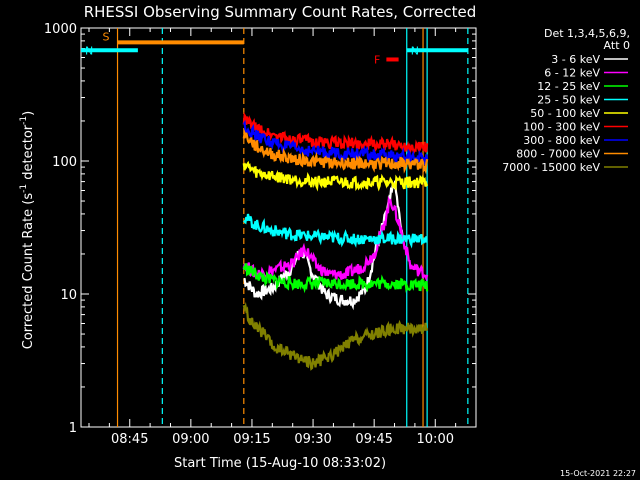 The image size is (640, 480). What do you see at coordinates (190, 439) in the screenshot?
I see `x-tick-label: 09:00` at bounding box center [190, 439].